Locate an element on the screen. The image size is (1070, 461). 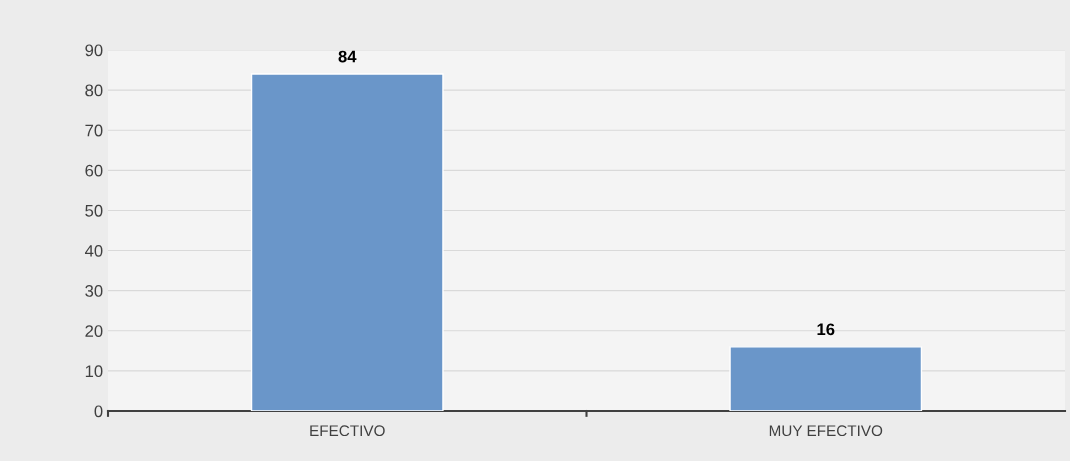
y-tick-label: 40 is located at coordinates (93, 250).